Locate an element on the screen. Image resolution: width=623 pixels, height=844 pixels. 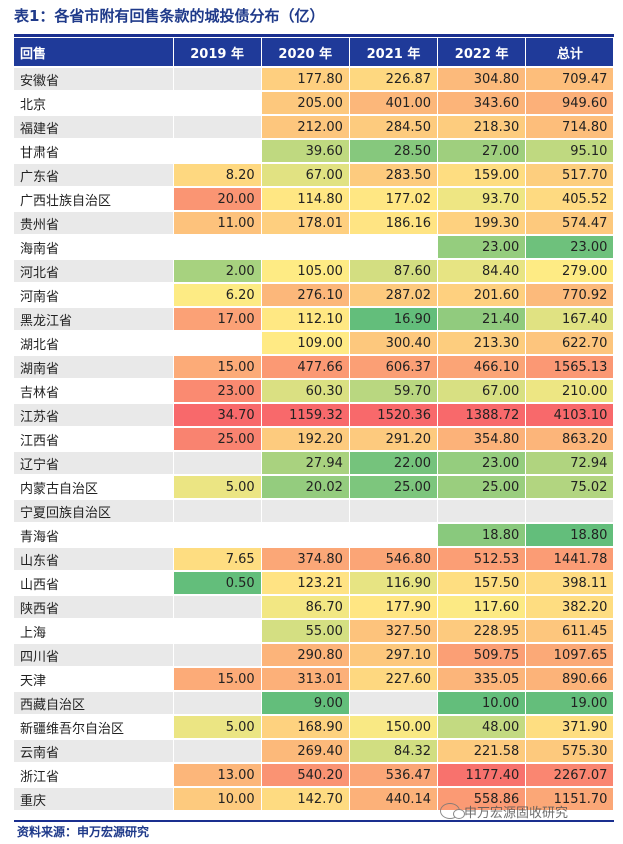
value-cell: 221.58 is located at coordinates (482, 750).